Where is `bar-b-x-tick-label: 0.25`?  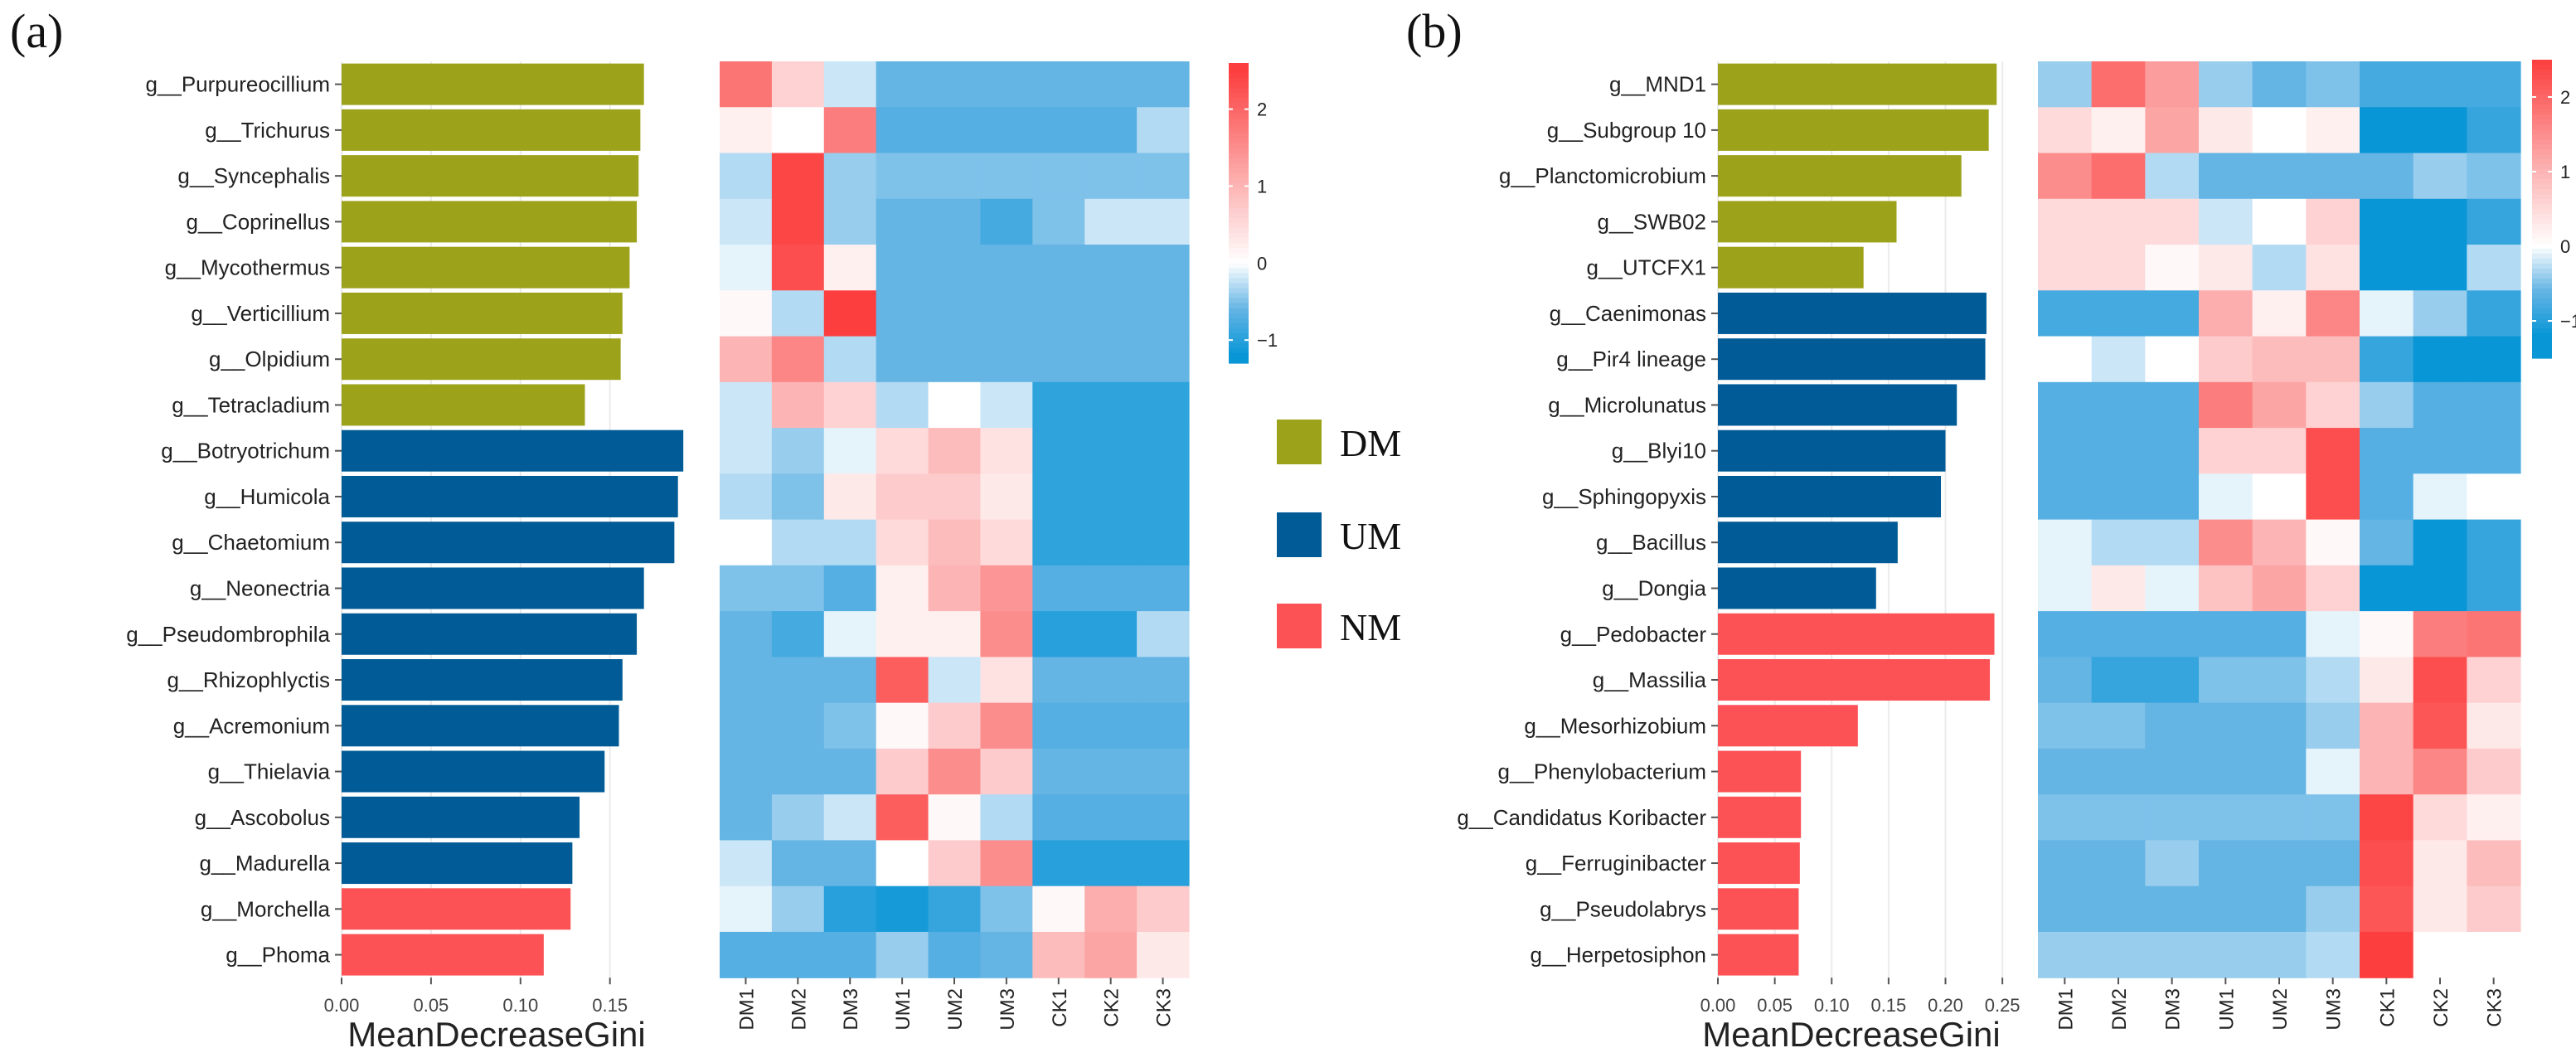
bar-b-x-tick-label: 0.25 is located at coordinates (2003, 1005).